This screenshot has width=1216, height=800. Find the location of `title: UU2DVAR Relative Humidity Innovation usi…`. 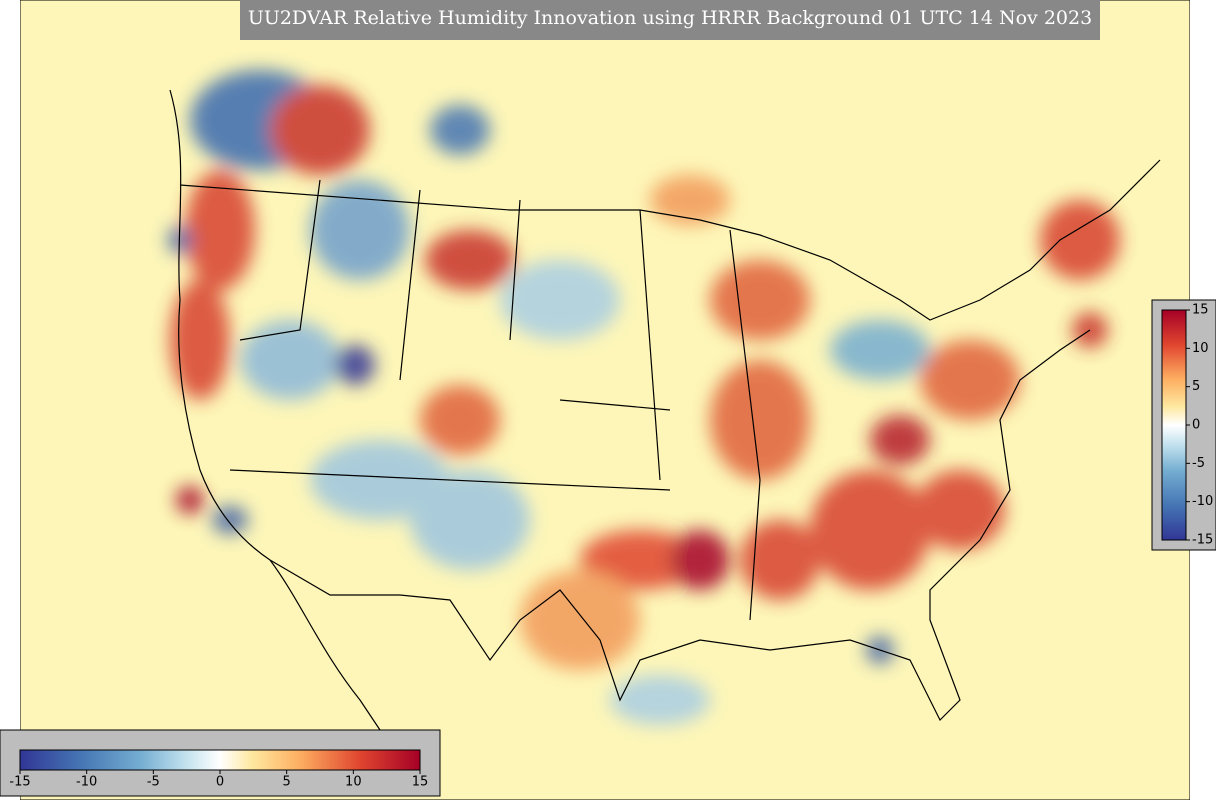

title: UU2DVAR Relative Humidity Innovation usi… is located at coordinates (670, 18).